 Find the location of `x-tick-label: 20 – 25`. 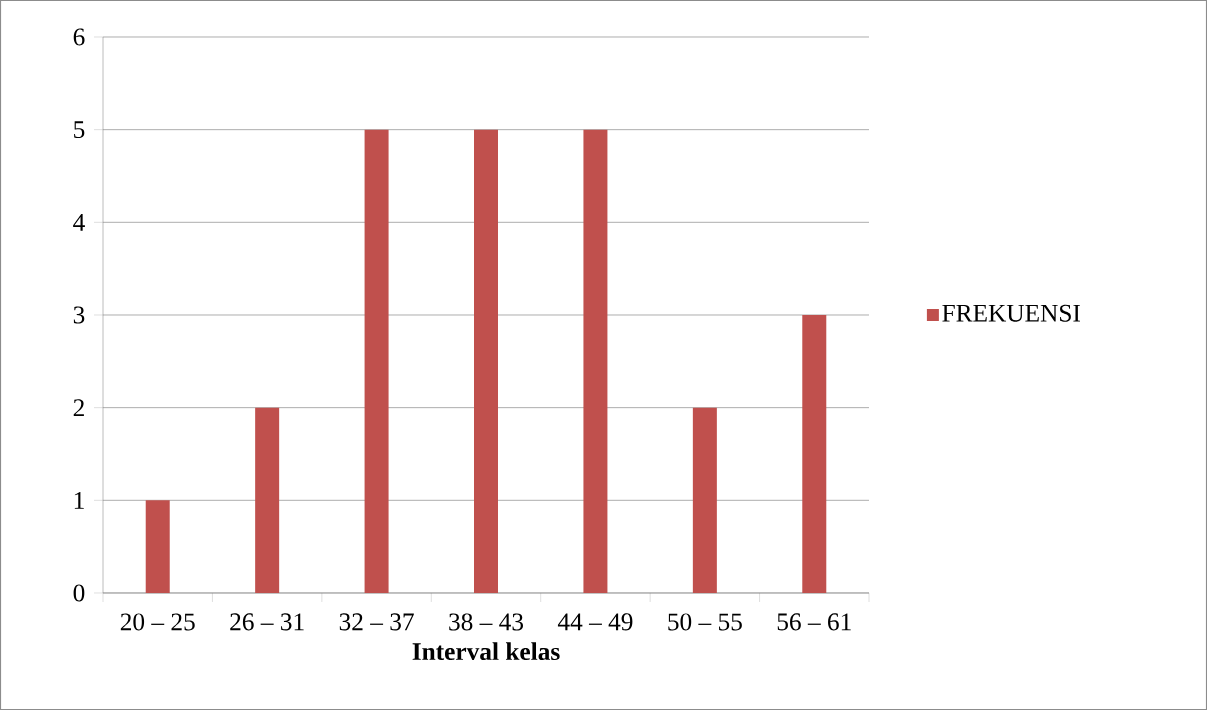

x-tick-label: 20 – 25 is located at coordinates (157, 622).